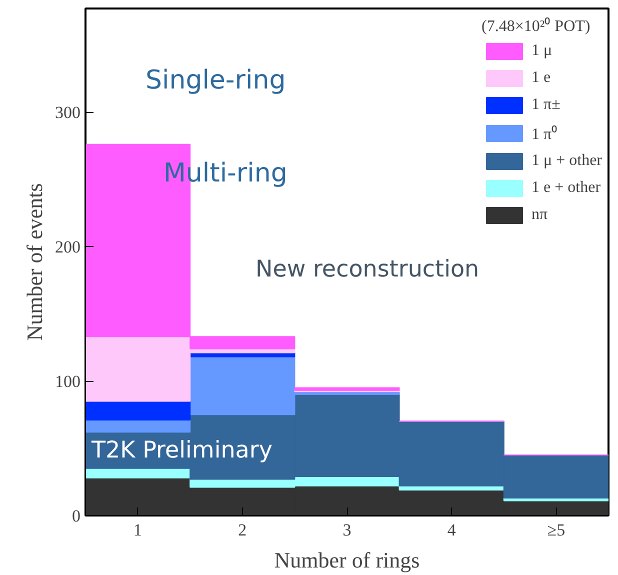 The image size is (618, 575). What do you see at coordinates (76, 516) in the screenshot?
I see `y-tick-label: 0` at bounding box center [76, 516].